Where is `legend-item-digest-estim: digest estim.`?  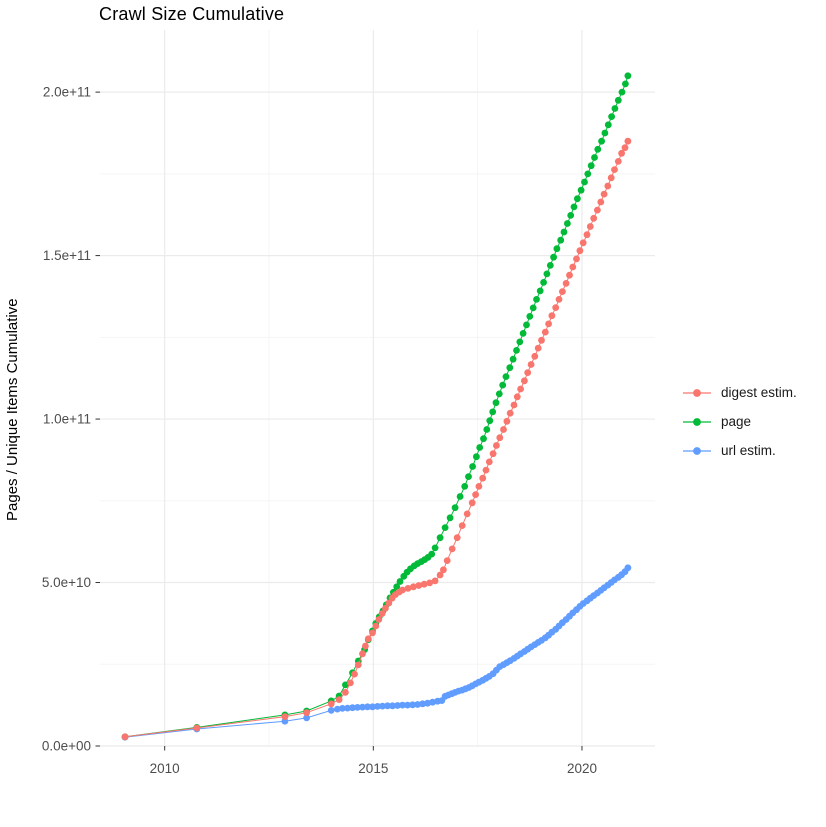
legend-item-digest-estim: digest estim. is located at coordinates (739, 392).